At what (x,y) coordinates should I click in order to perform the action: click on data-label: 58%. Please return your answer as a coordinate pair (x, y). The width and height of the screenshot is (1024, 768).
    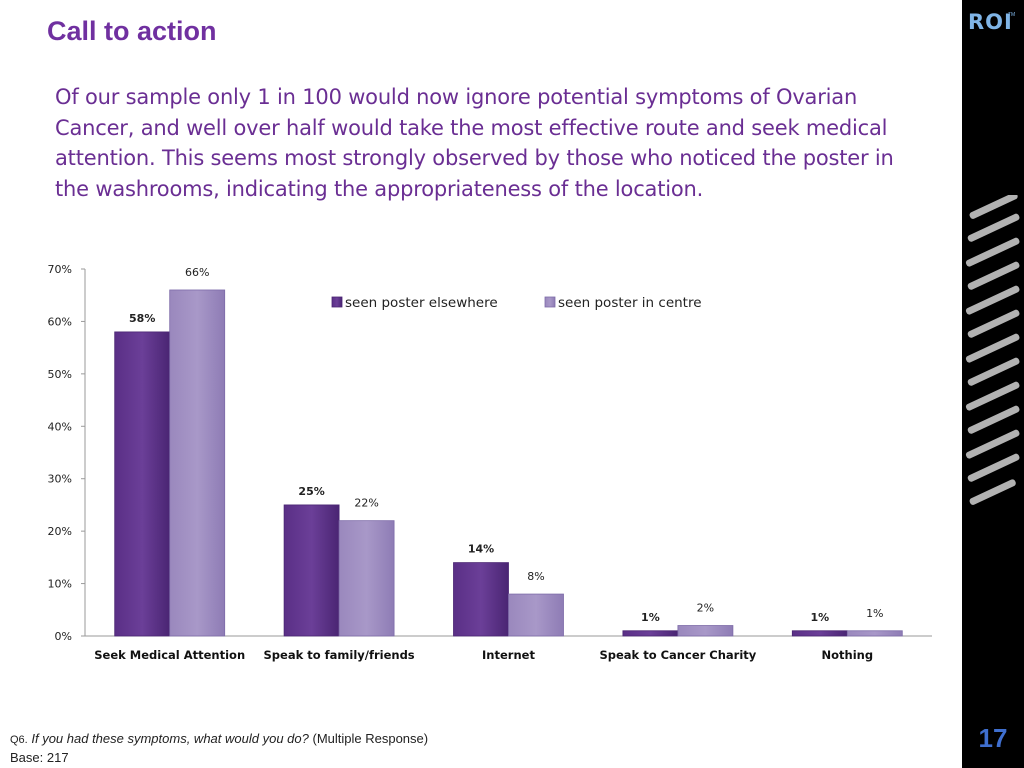
    Looking at the image, I should click on (142, 318).